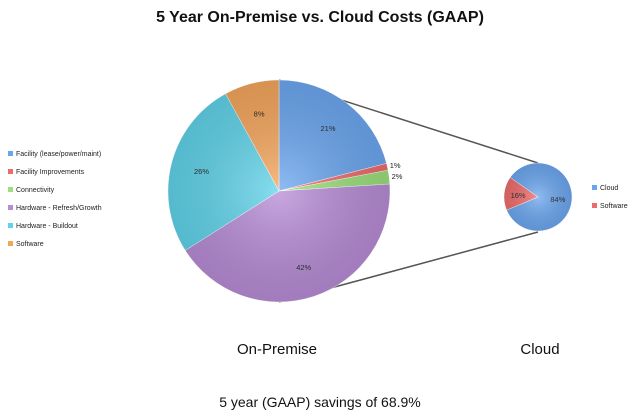 The image size is (640, 416). What do you see at coordinates (10, 225) in the screenshot?
I see `on-premise-legend-swatch-hardware-buildout` at bounding box center [10, 225].